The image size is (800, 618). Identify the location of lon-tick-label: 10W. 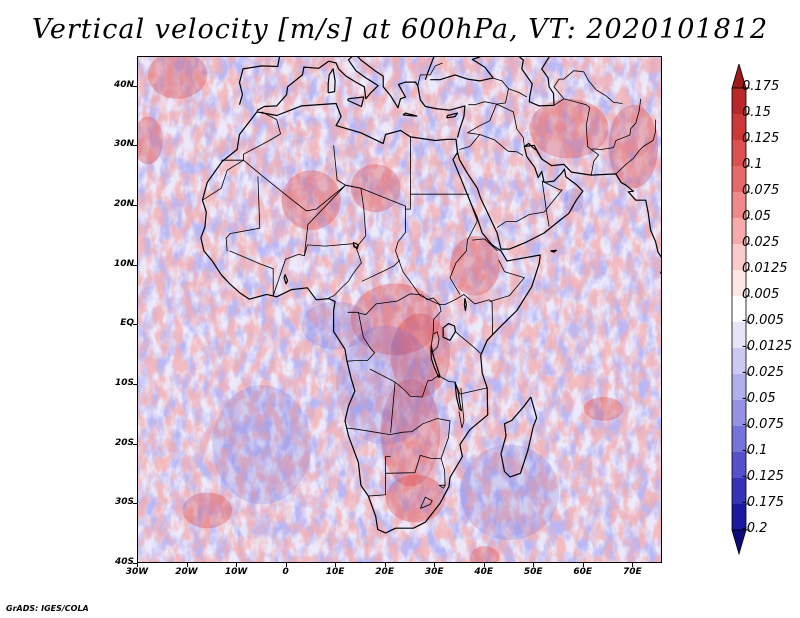
(236, 572).